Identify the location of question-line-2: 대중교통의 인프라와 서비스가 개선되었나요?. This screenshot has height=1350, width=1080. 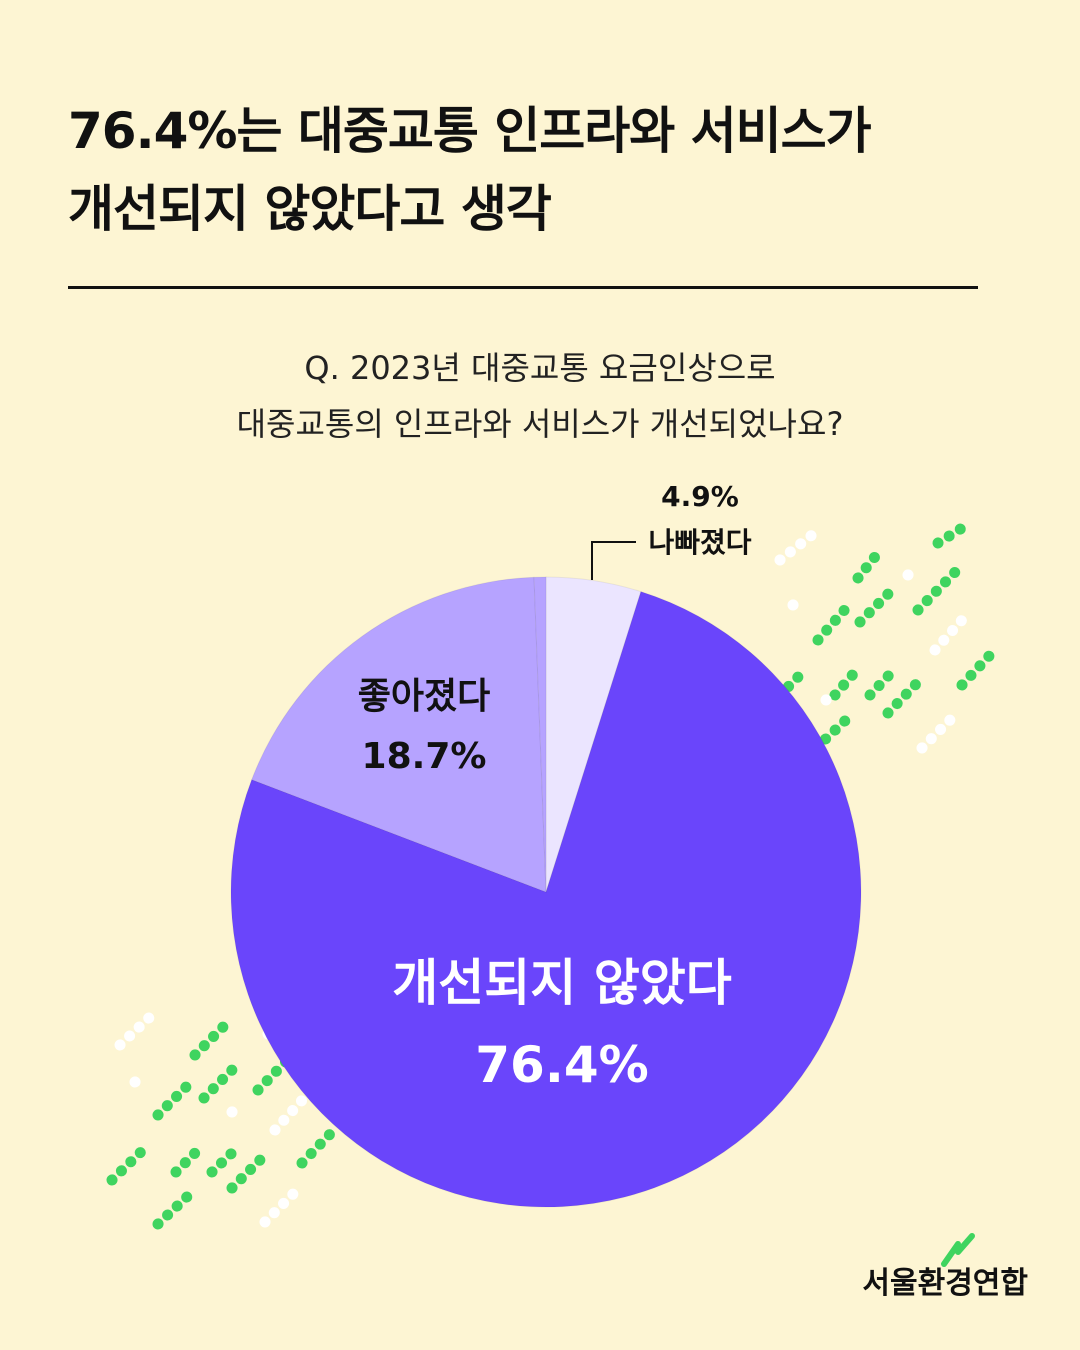
(540, 424).